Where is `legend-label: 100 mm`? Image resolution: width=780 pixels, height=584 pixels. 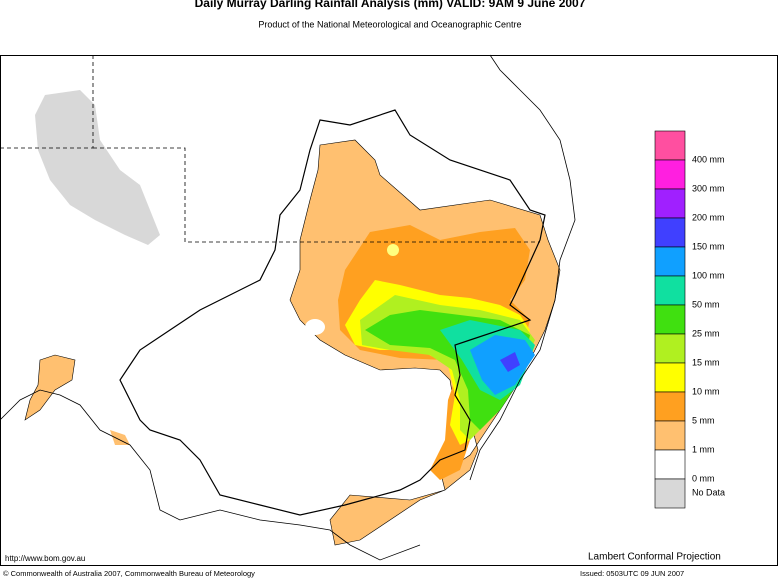
legend-label: 100 mm is located at coordinates (708, 275).